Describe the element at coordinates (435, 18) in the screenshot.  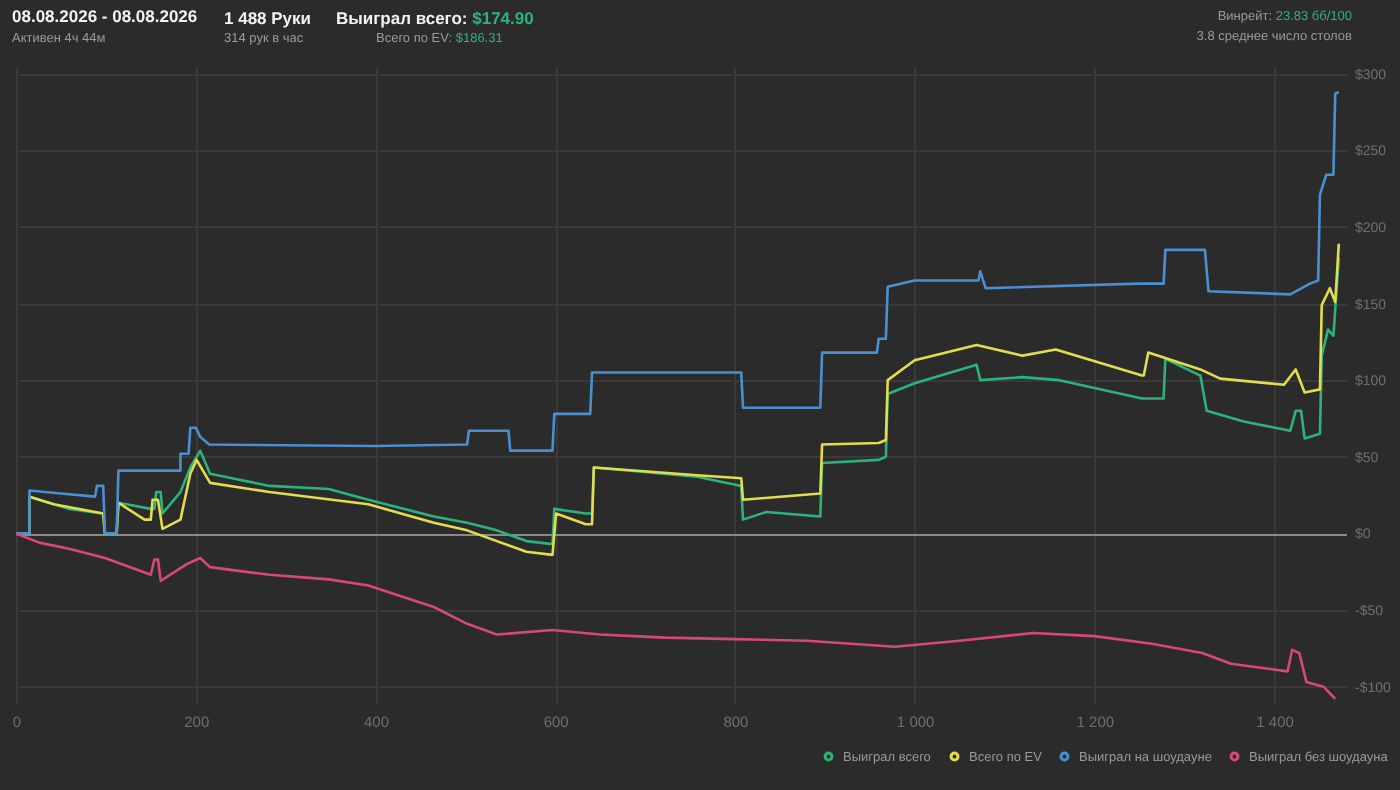
I see `text: Выиграл всего: $174.90` at that location.